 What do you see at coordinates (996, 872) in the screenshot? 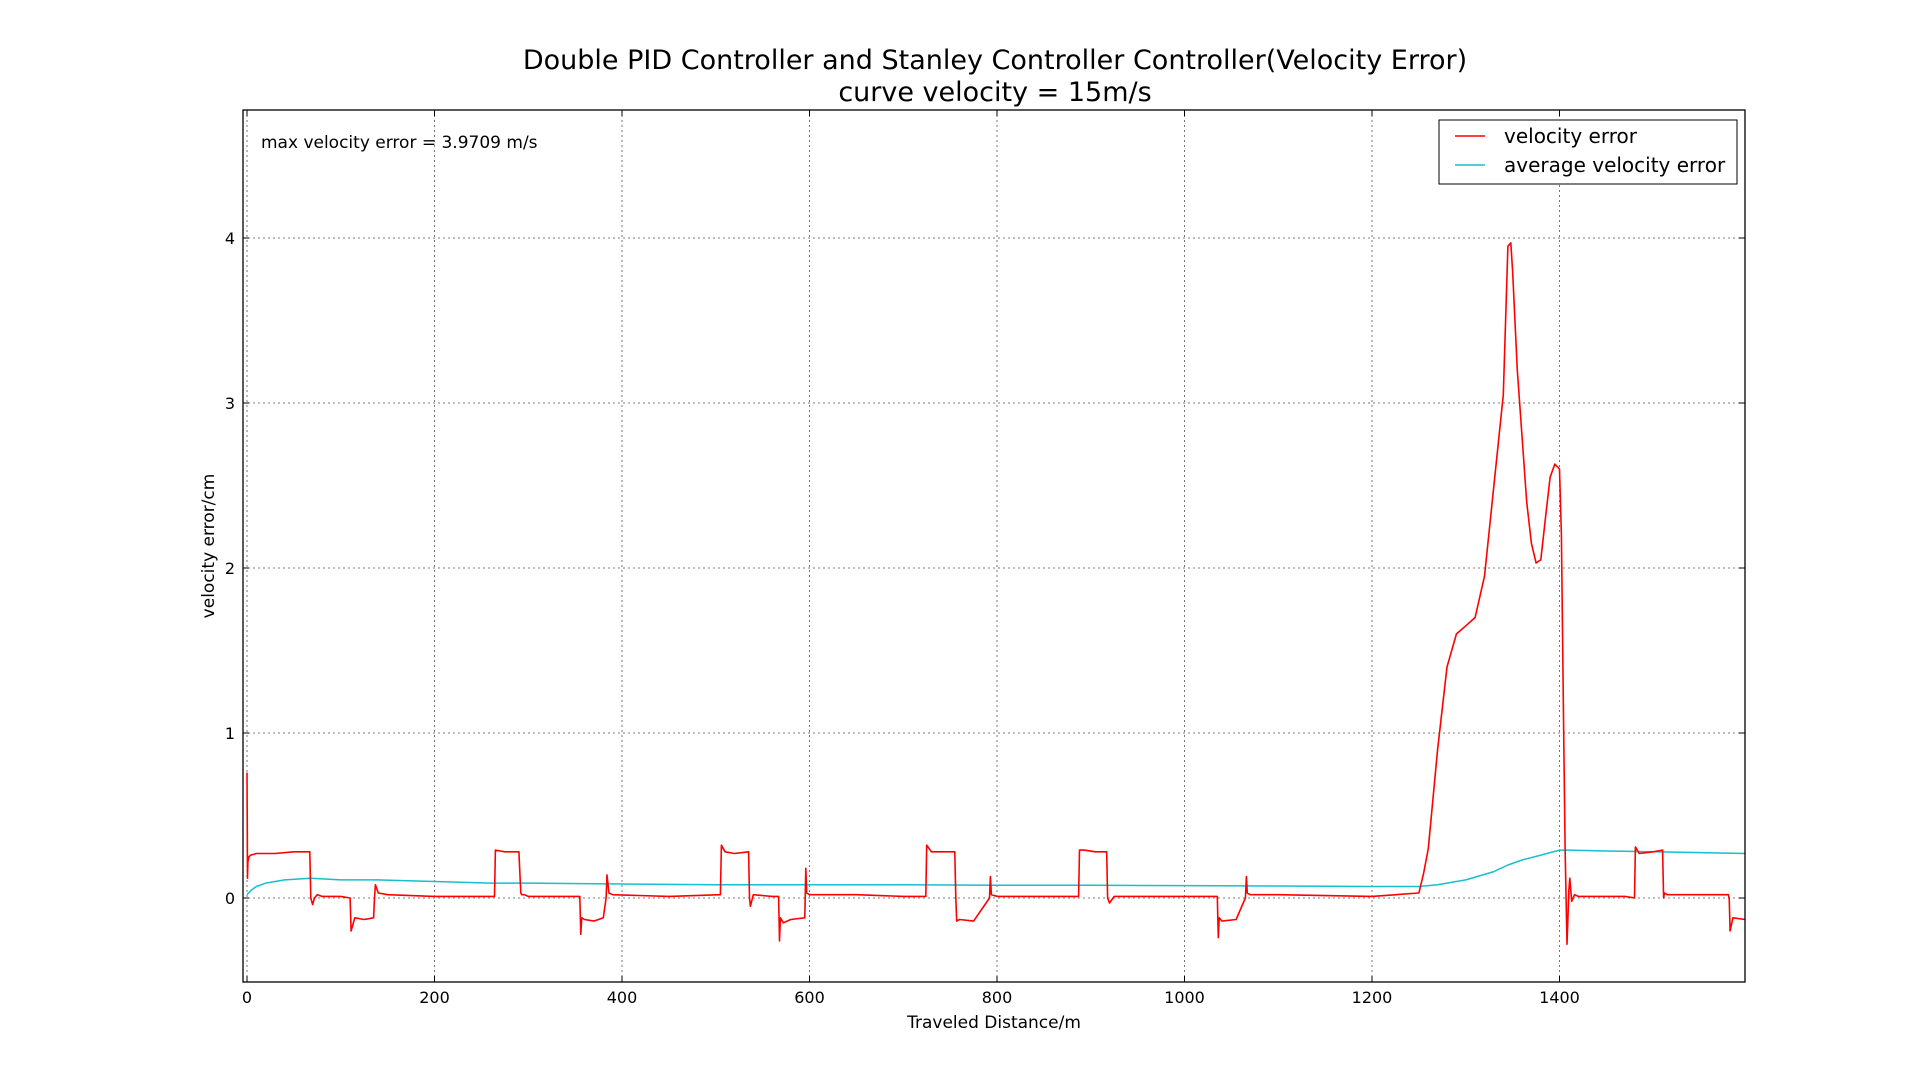
I see `average-velocity-error-line` at bounding box center [996, 872].